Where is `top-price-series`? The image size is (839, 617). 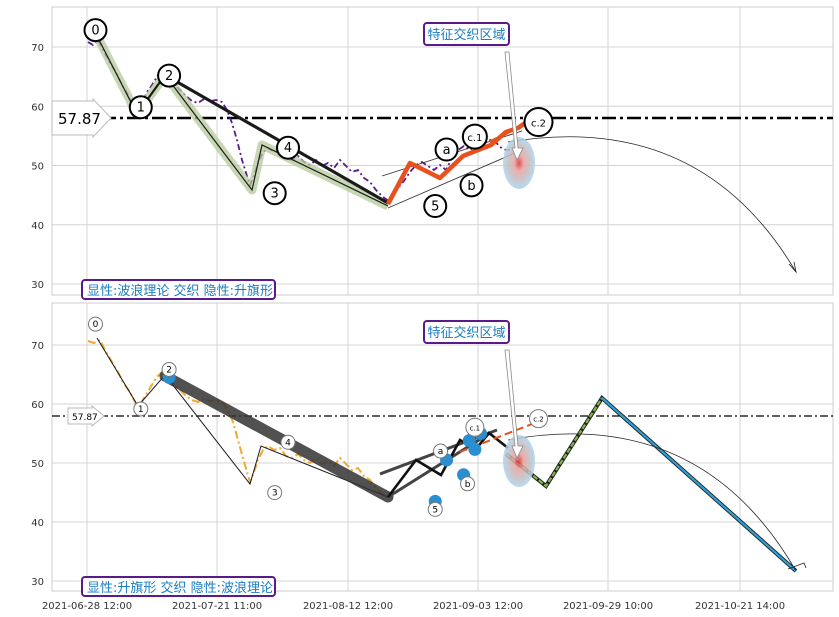
top-price-series is located at coordinates (298, 120).